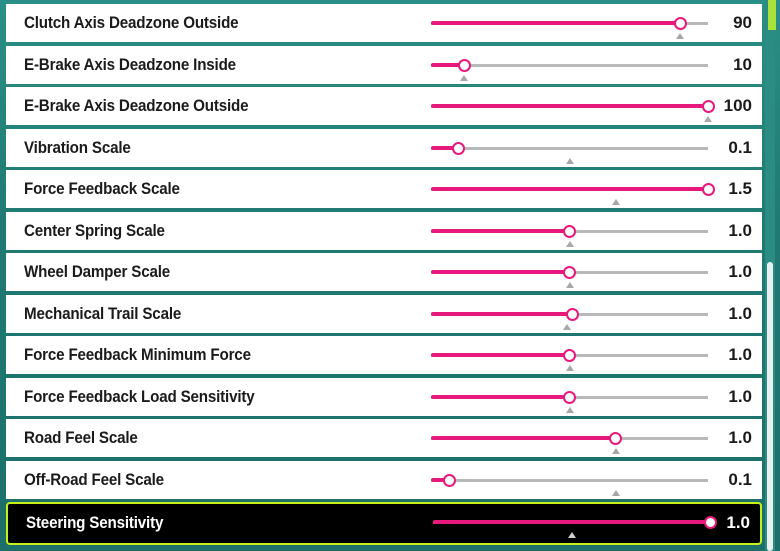 Image resolution: width=780 pixels, height=551 pixels. I want to click on setting-label: Force Feedback Load Sensitivity, so click(139, 396).